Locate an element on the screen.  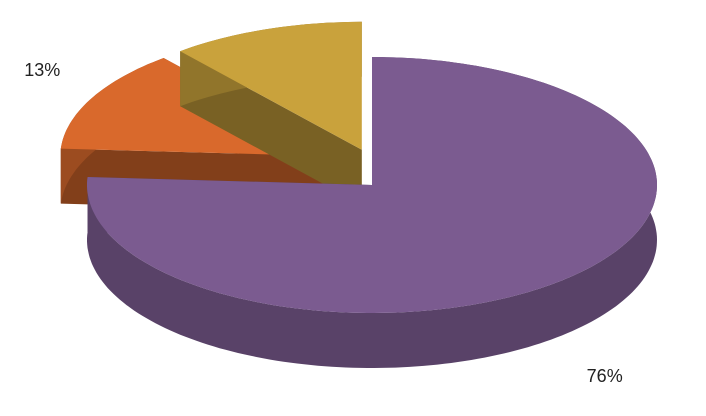
value-label: 13% is located at coordinates (42, 70).